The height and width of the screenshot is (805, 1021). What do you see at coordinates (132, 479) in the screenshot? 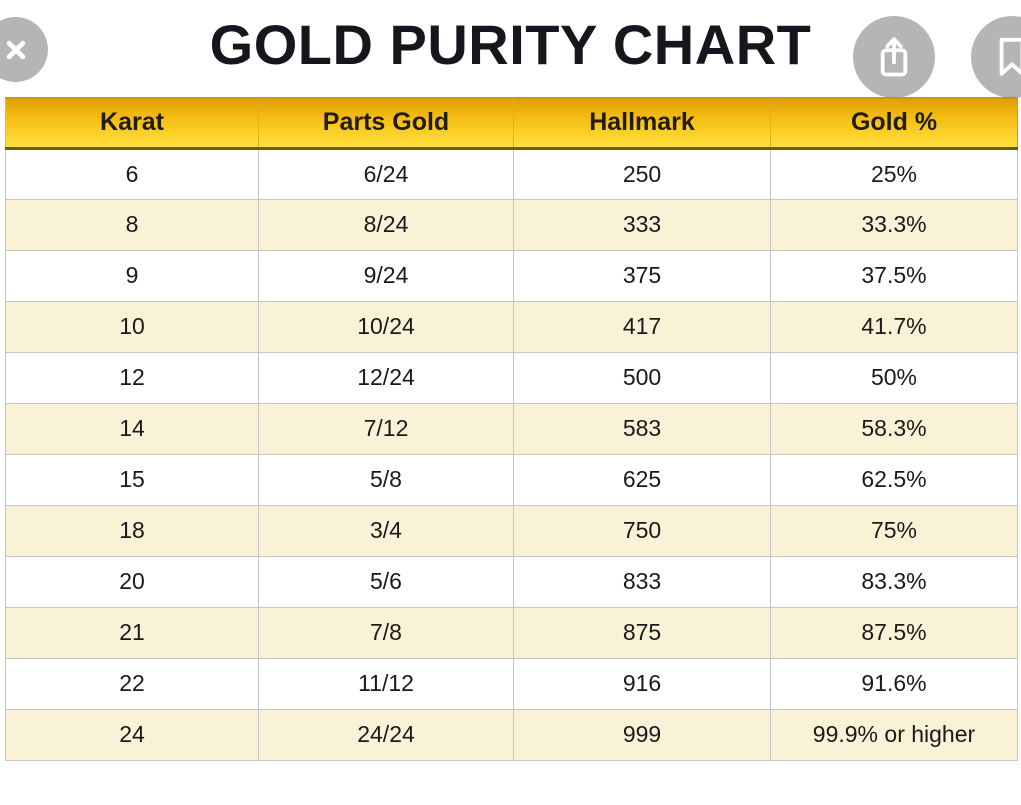
I see `table-cell: 15` at bounding box center [132, 479].